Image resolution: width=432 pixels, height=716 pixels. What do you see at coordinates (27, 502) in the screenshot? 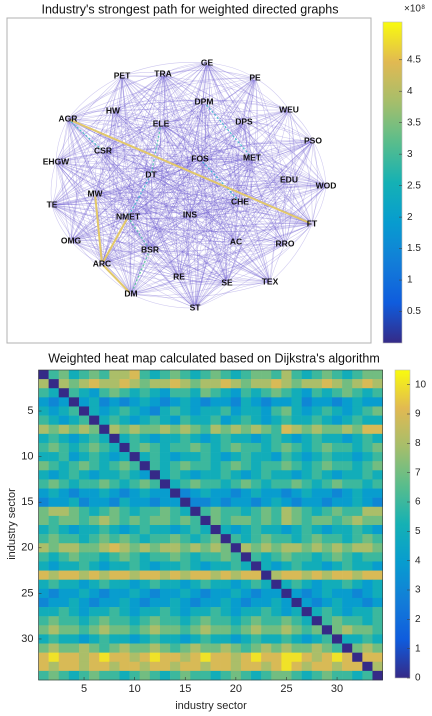
I see `y-tick-label: 15` at bounding box center [27, 502].